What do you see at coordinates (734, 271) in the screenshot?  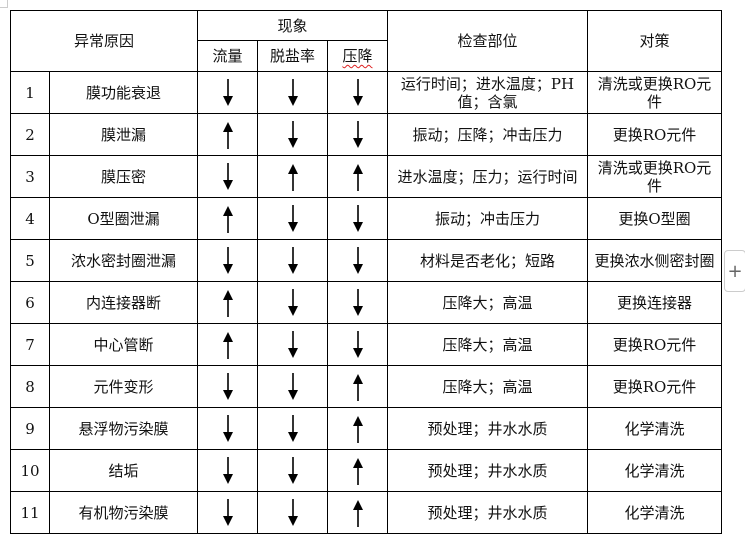 I see `add-button: +` at bounding box center [734, 271].